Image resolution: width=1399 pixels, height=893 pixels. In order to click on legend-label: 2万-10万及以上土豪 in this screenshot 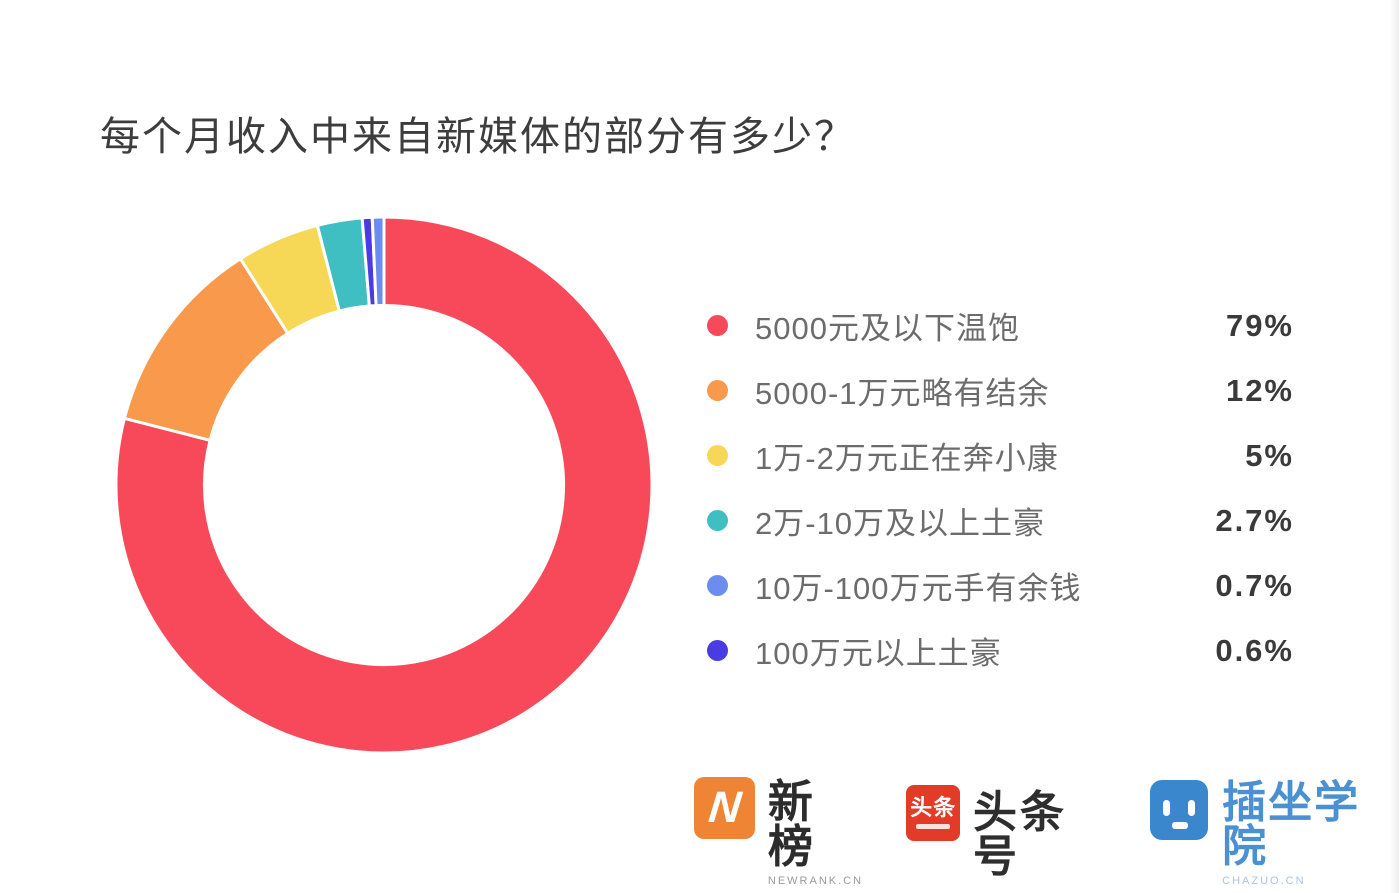, I will do `click(900, 523)`.